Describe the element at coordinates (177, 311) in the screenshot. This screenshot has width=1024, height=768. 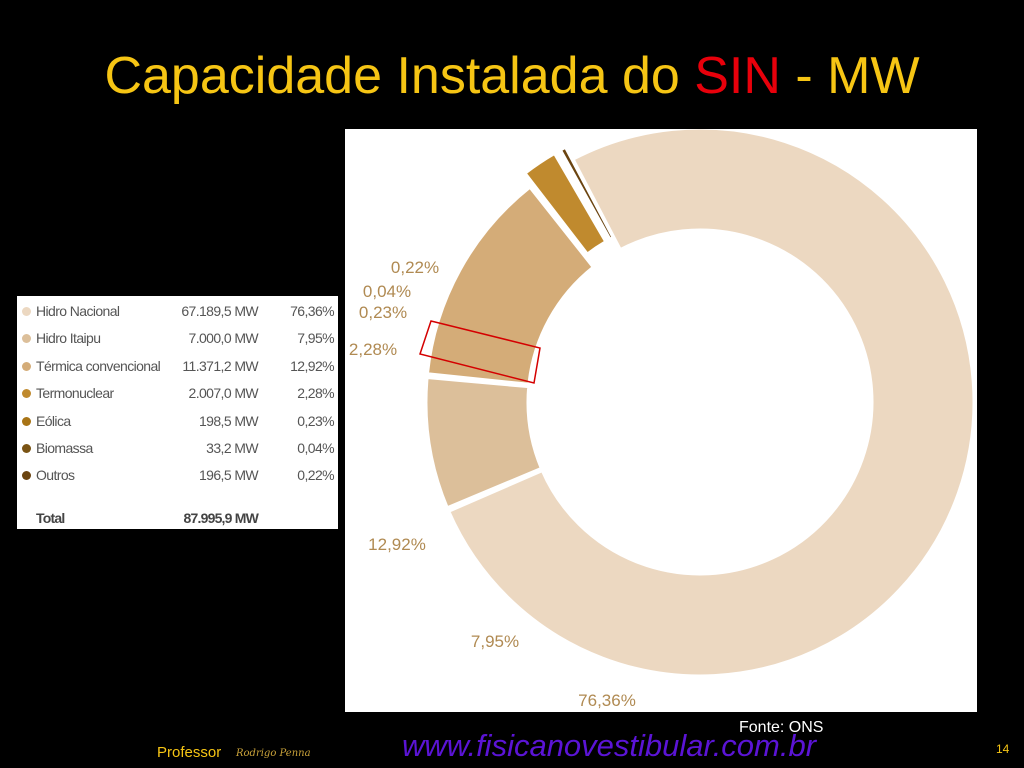
I see `legend-row: Hidro Nacional 67.189,5 MW 76,36%` at that location.